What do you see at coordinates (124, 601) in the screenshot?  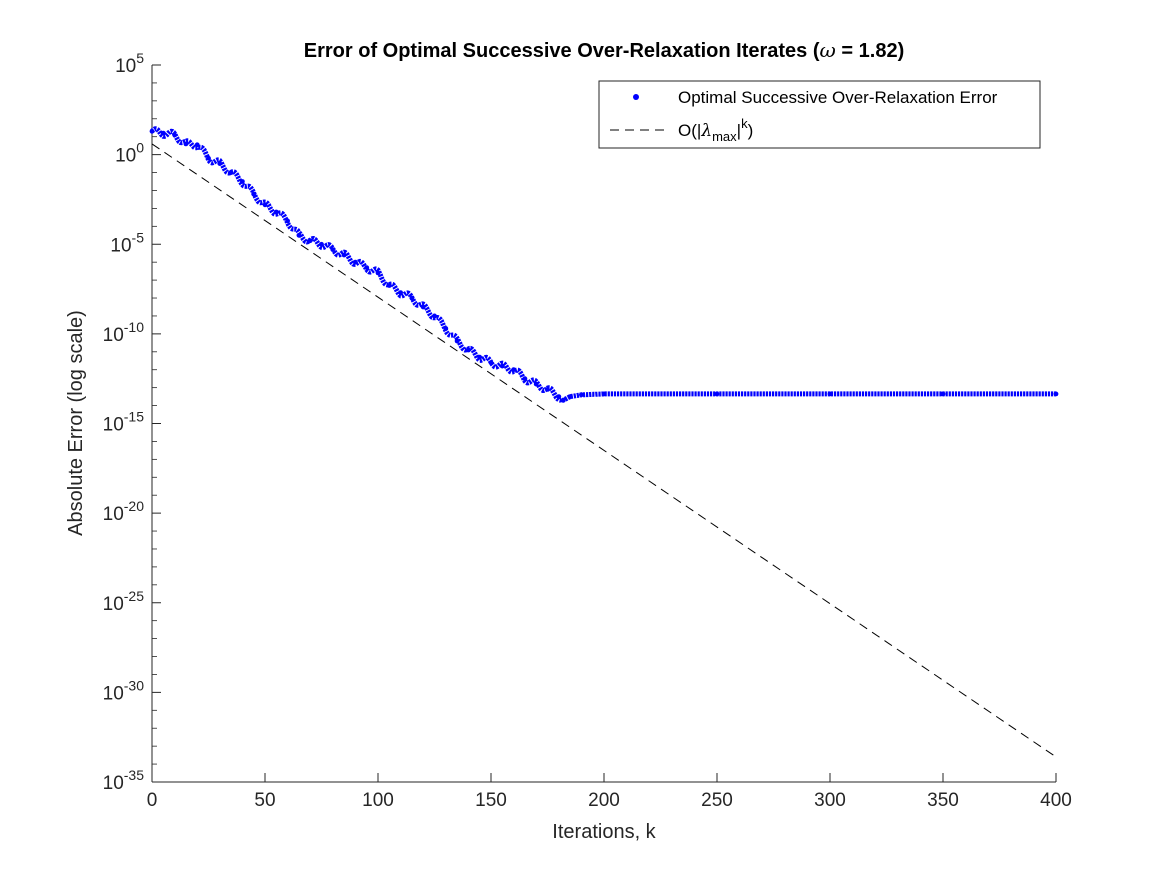 I see `y-tick-label: 10⁻²⁵` at bounding box center [124, 601].